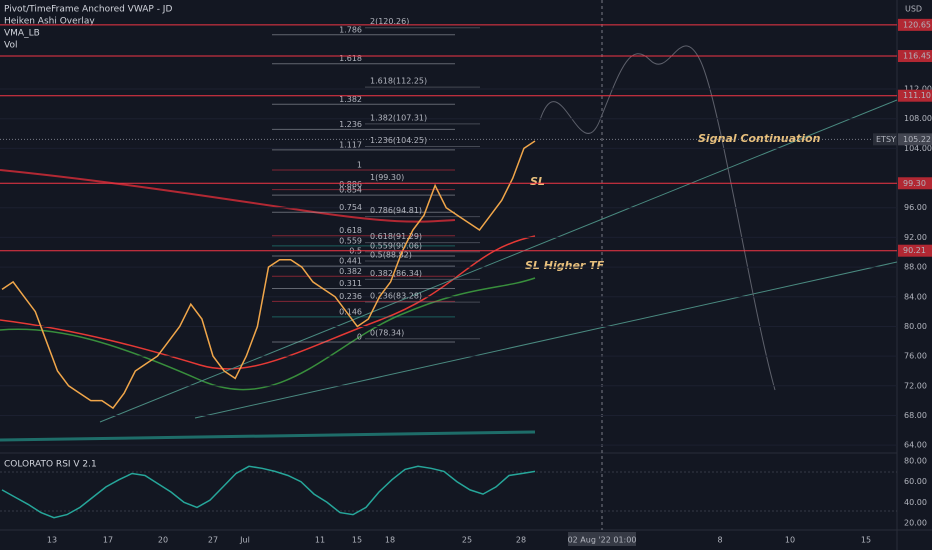  I want to click on price-tick-label: 84.00, so click(915, 296).